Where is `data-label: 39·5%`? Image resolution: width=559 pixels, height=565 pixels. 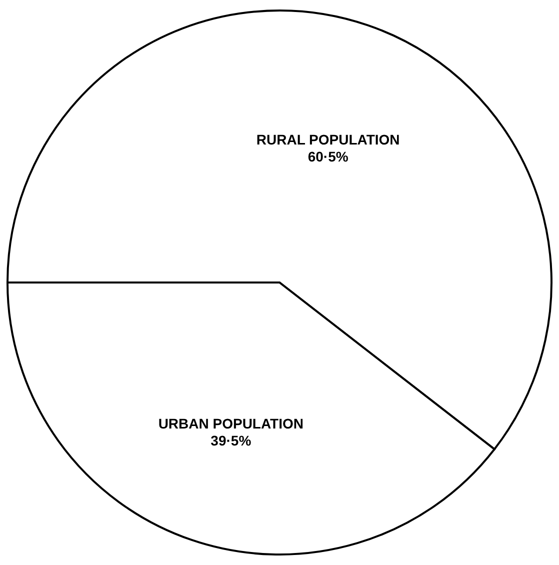
data-label: 39·5% is located at coordinates (231, 440).